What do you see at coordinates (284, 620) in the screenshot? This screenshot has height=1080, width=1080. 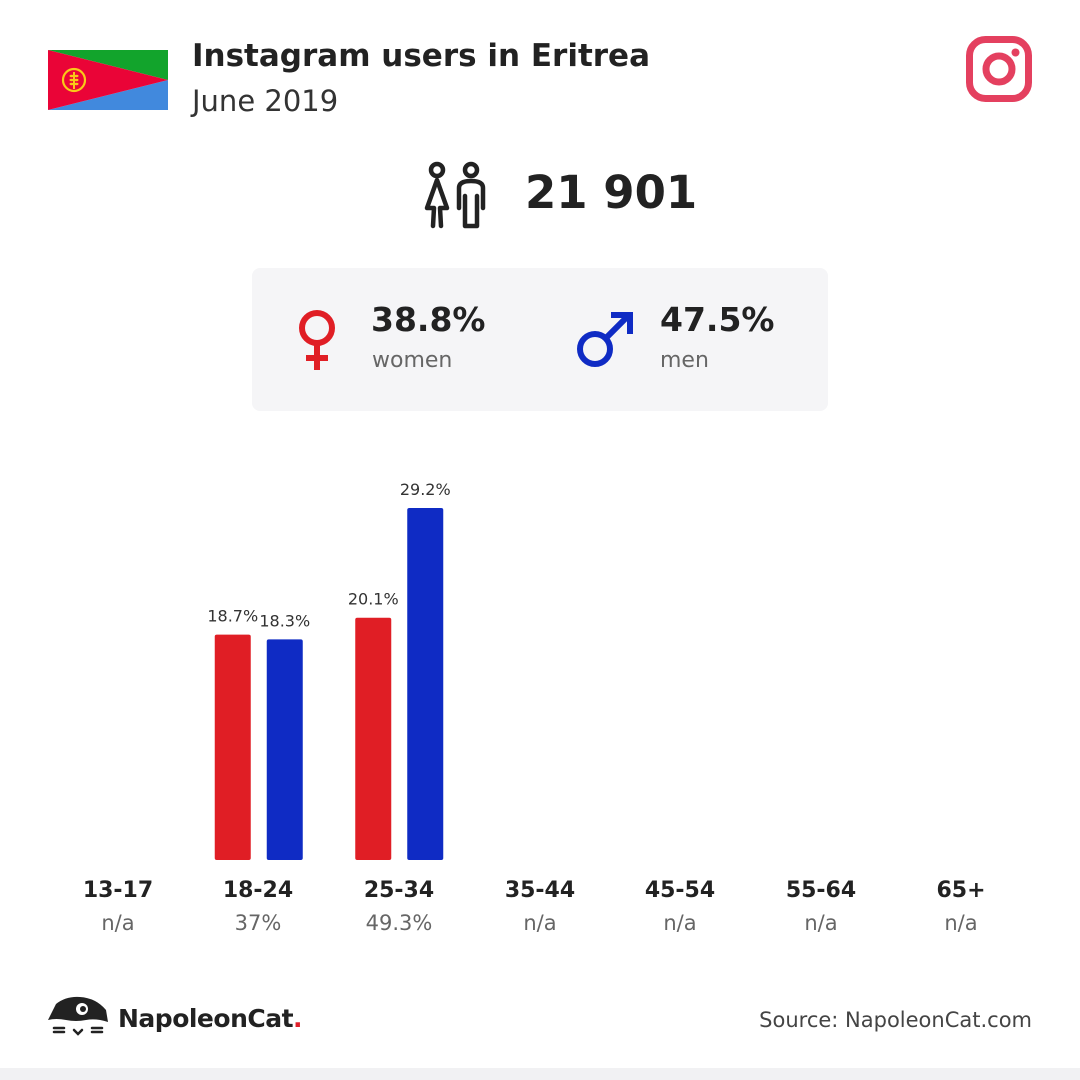 I see `bar-label-men-18-24: 18.3%` at bounding box center [284, 620].